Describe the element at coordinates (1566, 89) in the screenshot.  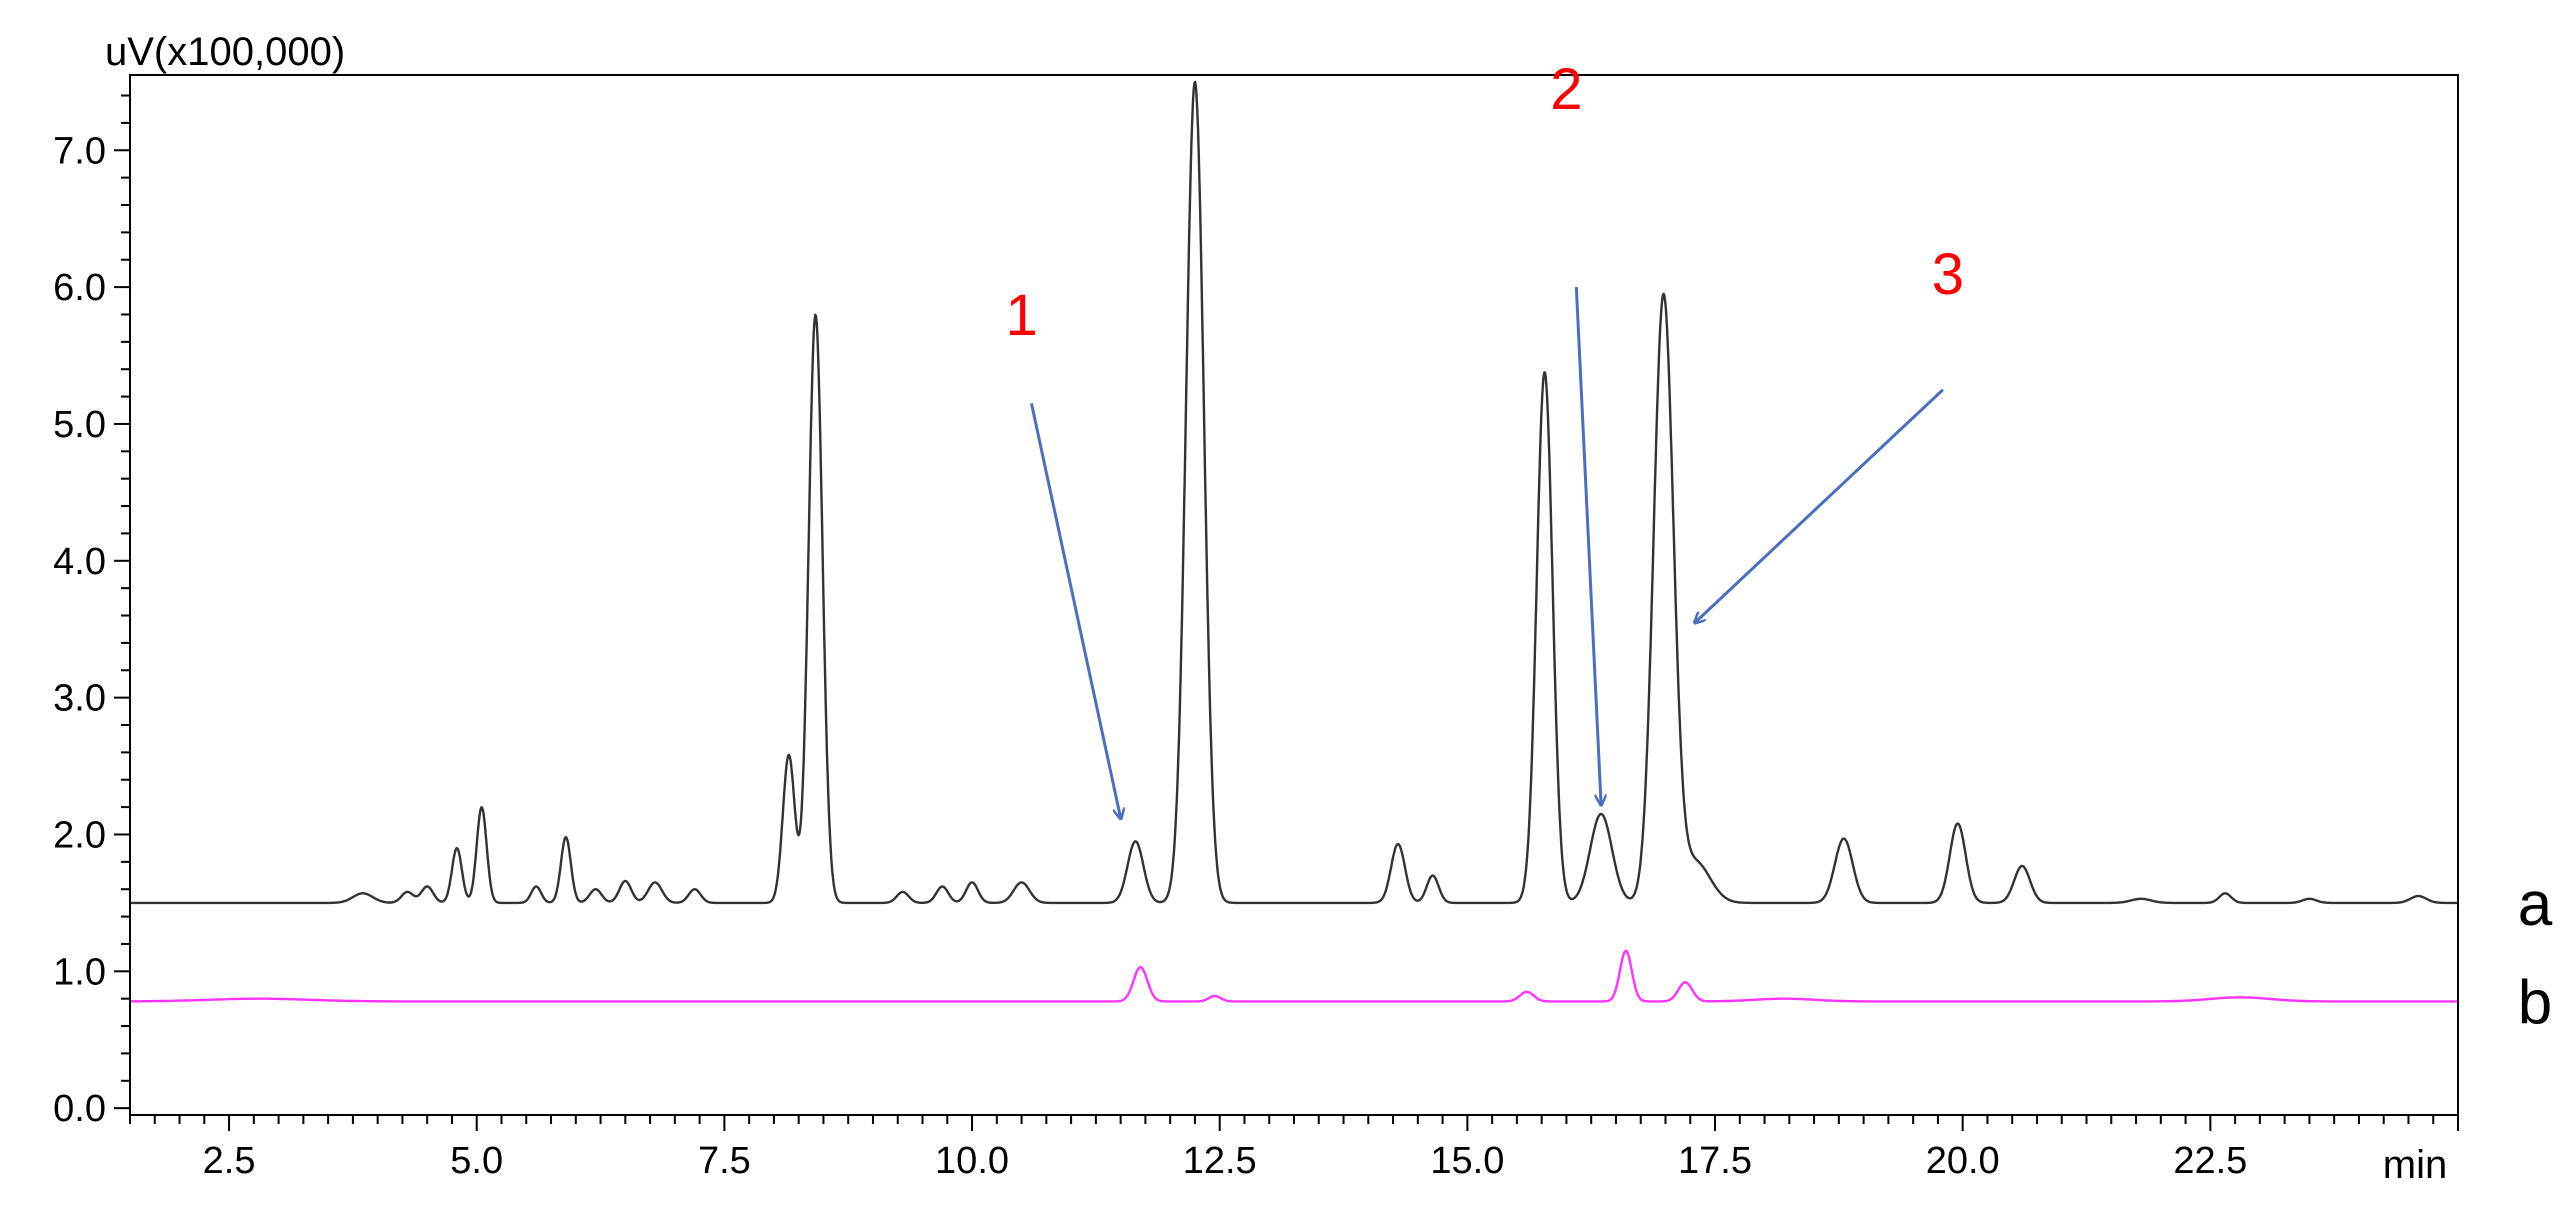
I see `annotation-label-2: 2` at that location.